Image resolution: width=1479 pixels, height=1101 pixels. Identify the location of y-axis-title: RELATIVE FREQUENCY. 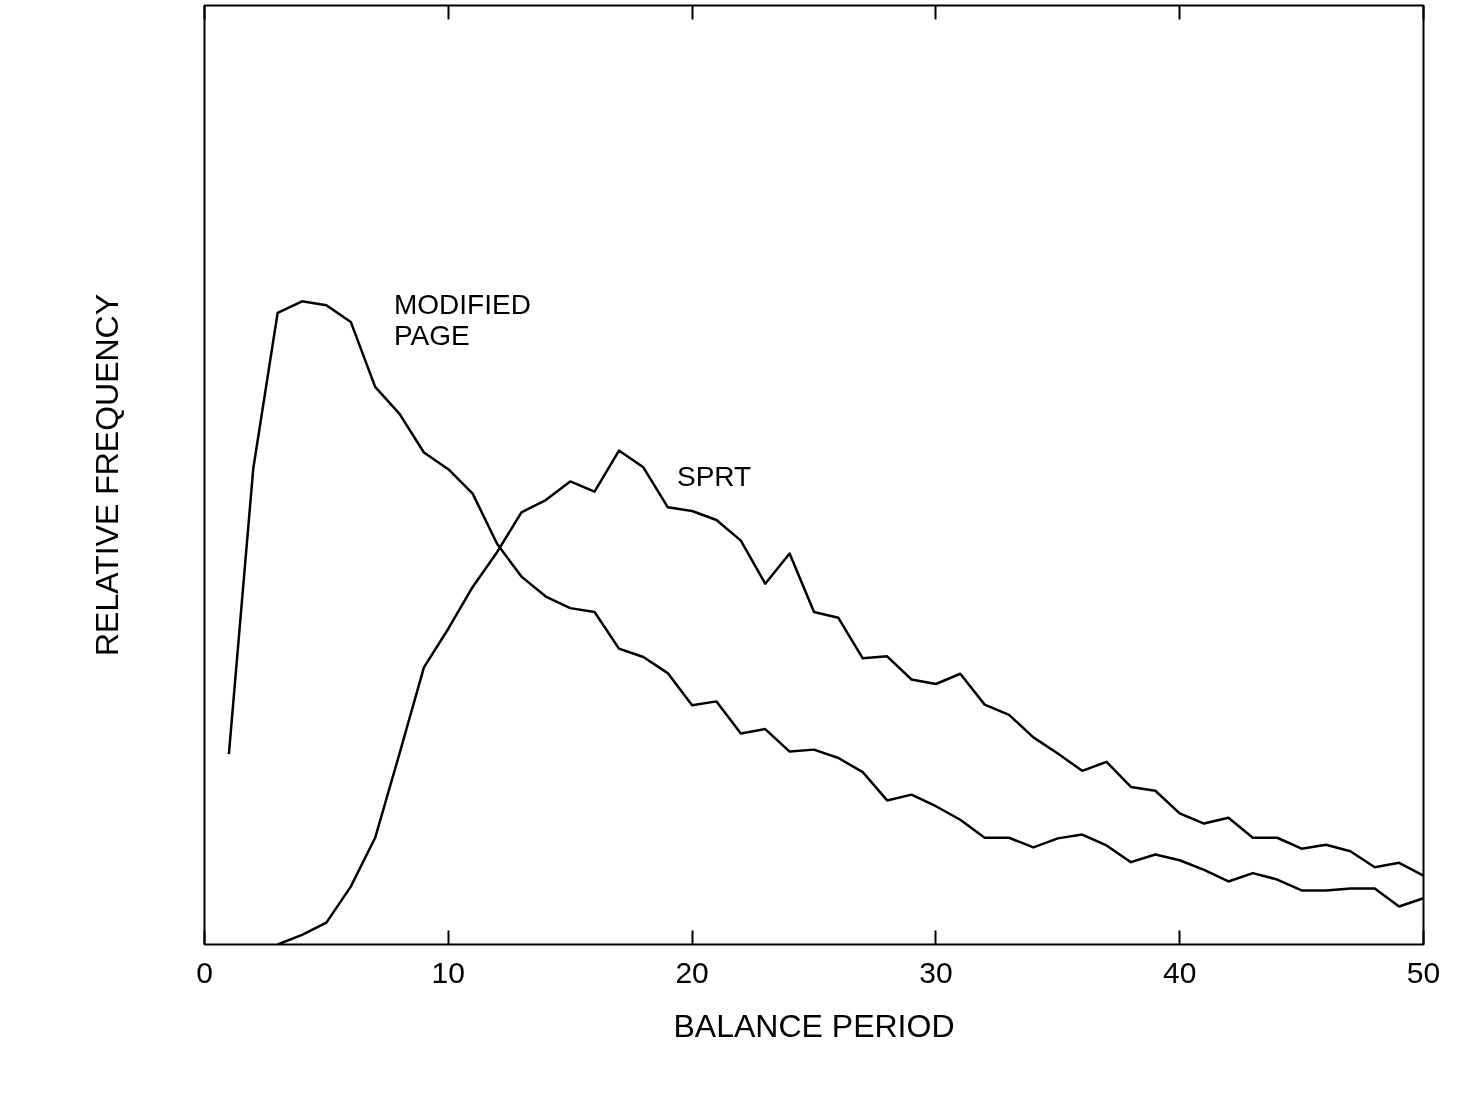
(106, 475).